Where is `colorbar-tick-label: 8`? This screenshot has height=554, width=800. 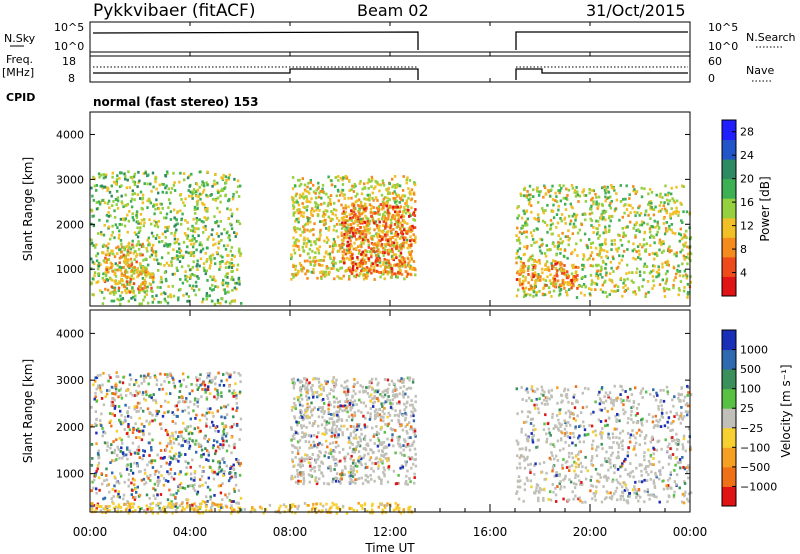
colorbar-tick-label: 8 is located at coordinates (743, 249).